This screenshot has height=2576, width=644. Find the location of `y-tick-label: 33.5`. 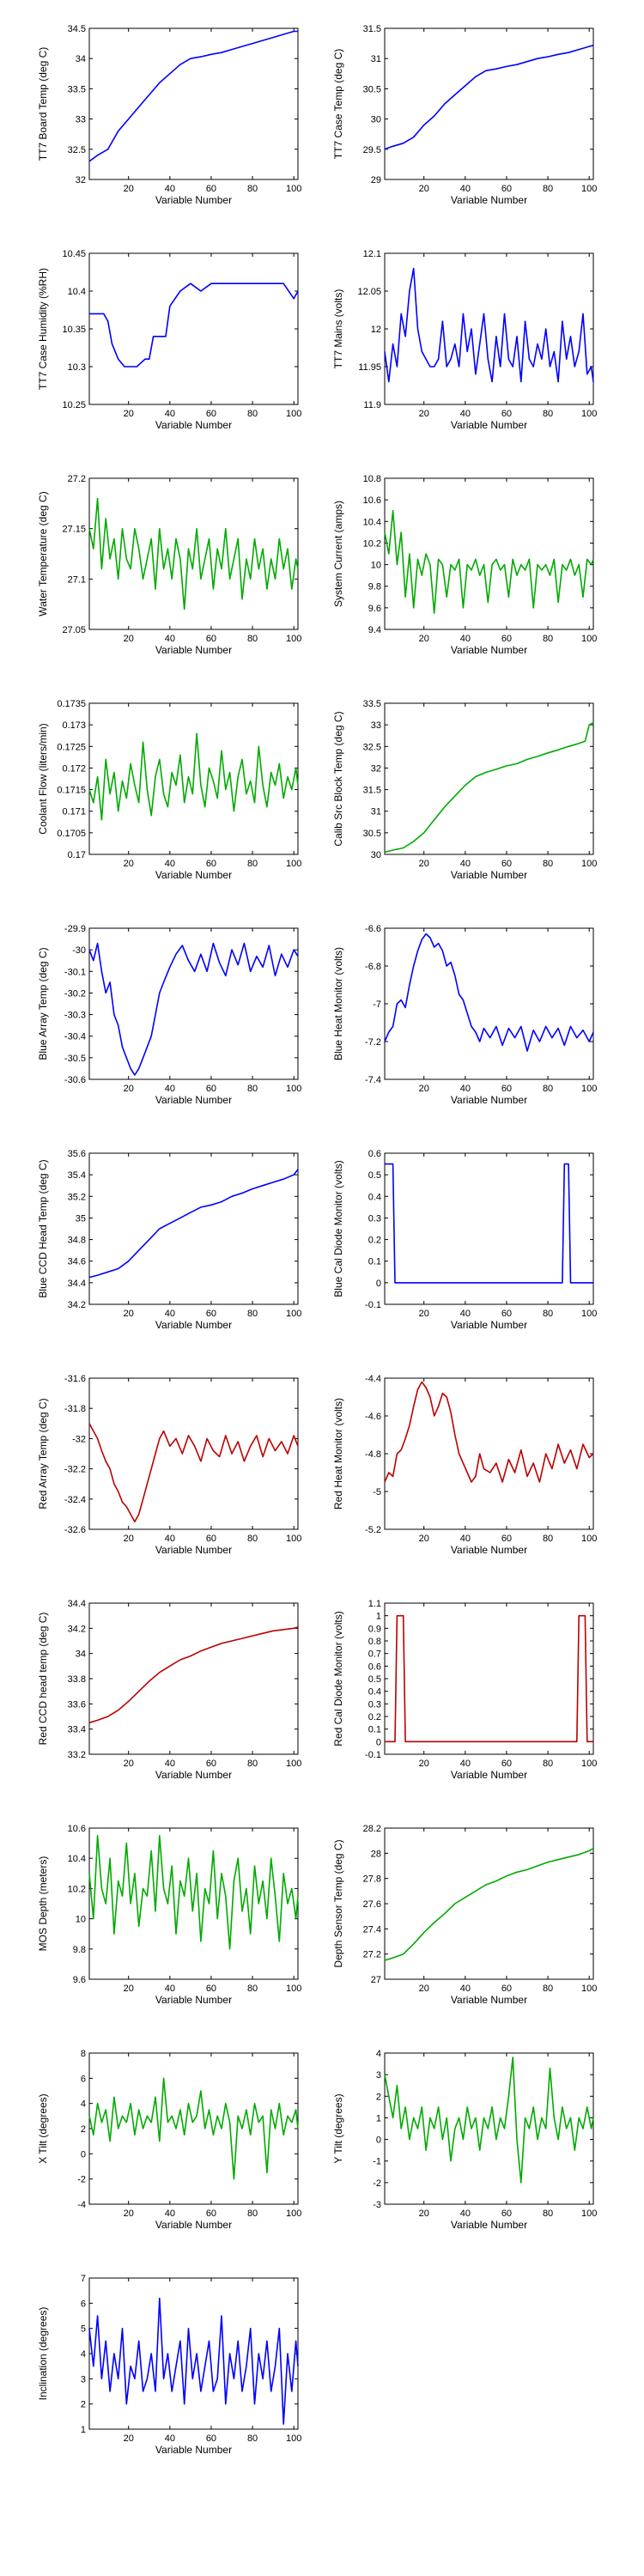

y-tick-label: 33.5 is located at coordinates (77, 89).